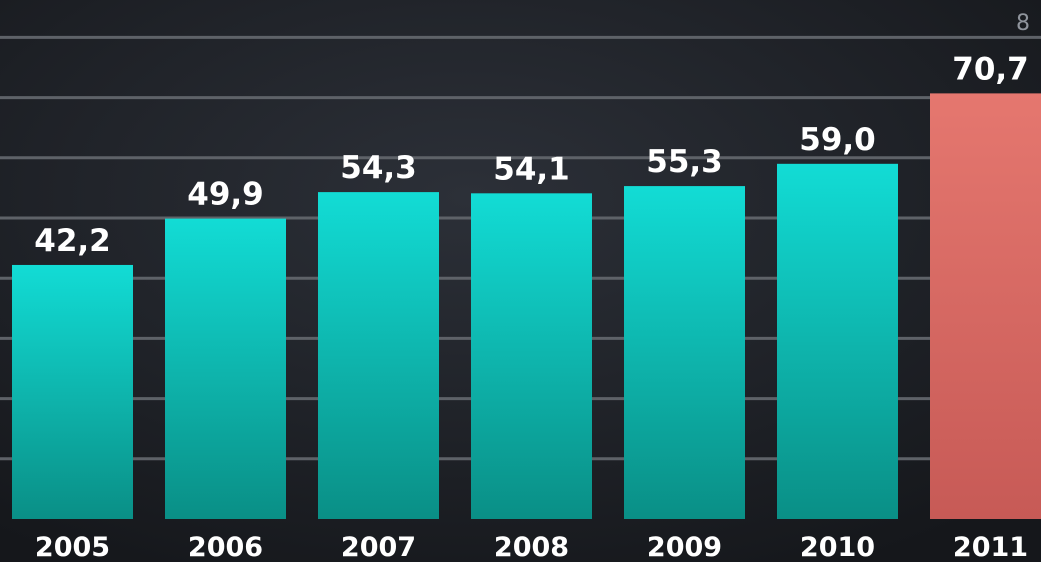  I want to click on x-tick-label-2006: 2006, so click(225, 547).